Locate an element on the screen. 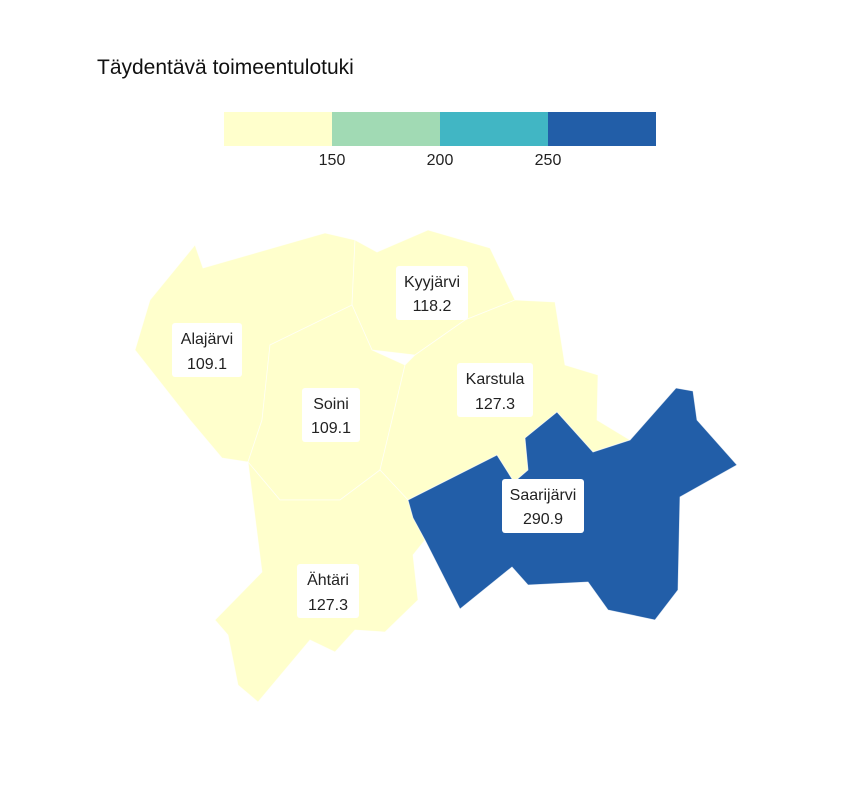 The height and width of the screenshot is (792, 864). label-saarijarvi: Saarijärvi 290.9 is located at coordinates (543, 506).